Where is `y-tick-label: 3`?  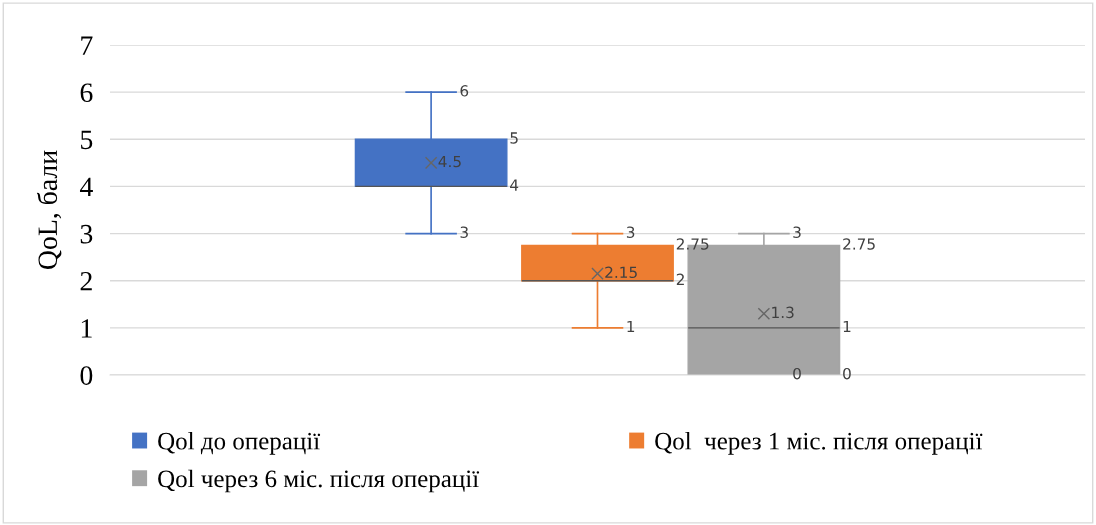
y-tick-label: 3 is located at coordinates (86, 234).